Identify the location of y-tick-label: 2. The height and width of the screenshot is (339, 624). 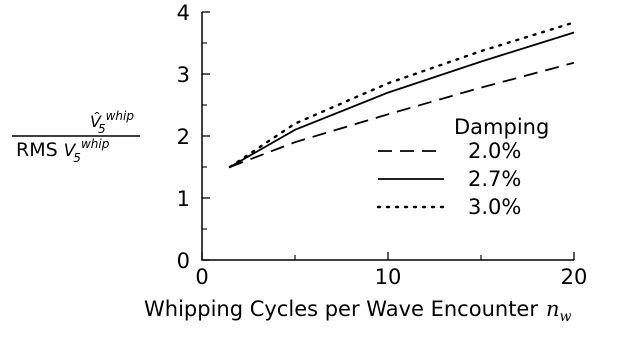
(183, 137).